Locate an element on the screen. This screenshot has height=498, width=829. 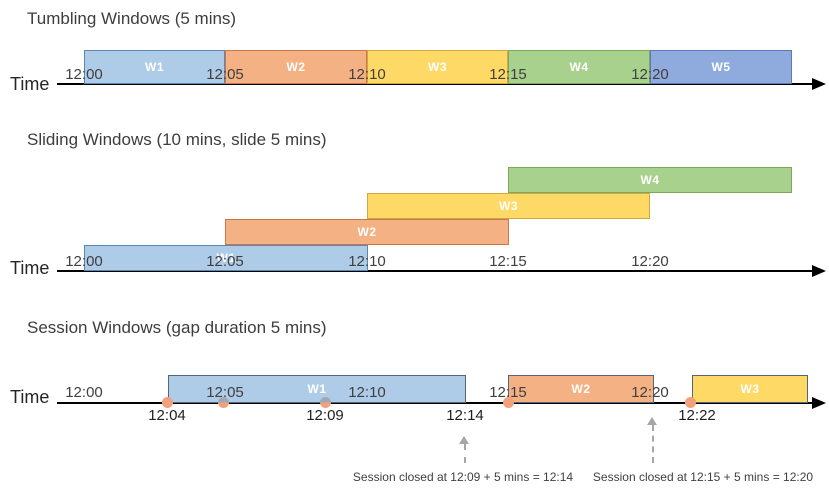
session-window-w1: W1 is located at coordinates (317, 389).